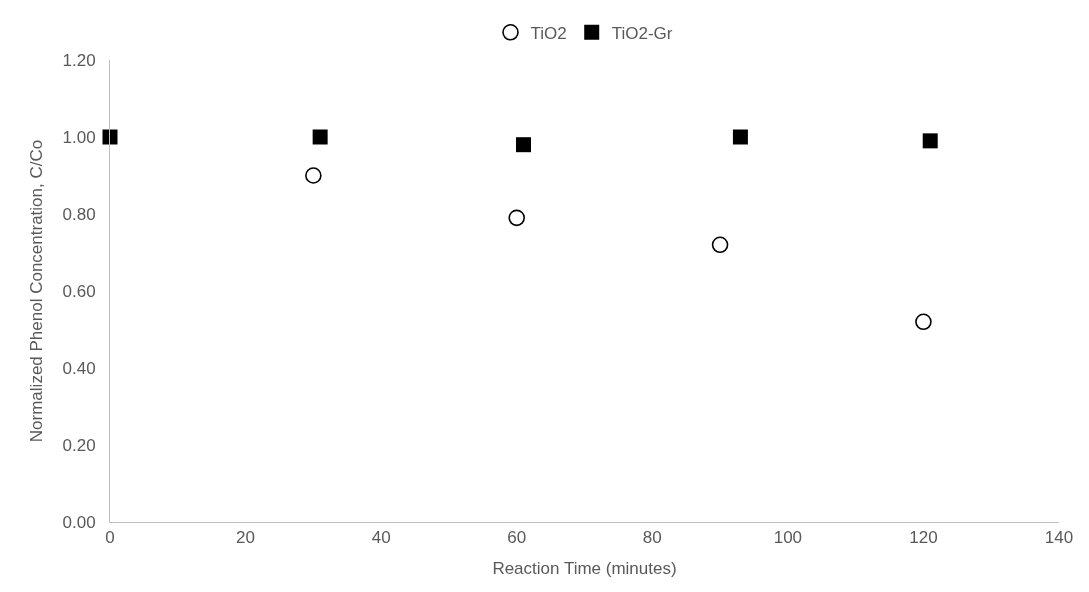  I want to click on y-tick-label: 0.80, so click(79, 214).